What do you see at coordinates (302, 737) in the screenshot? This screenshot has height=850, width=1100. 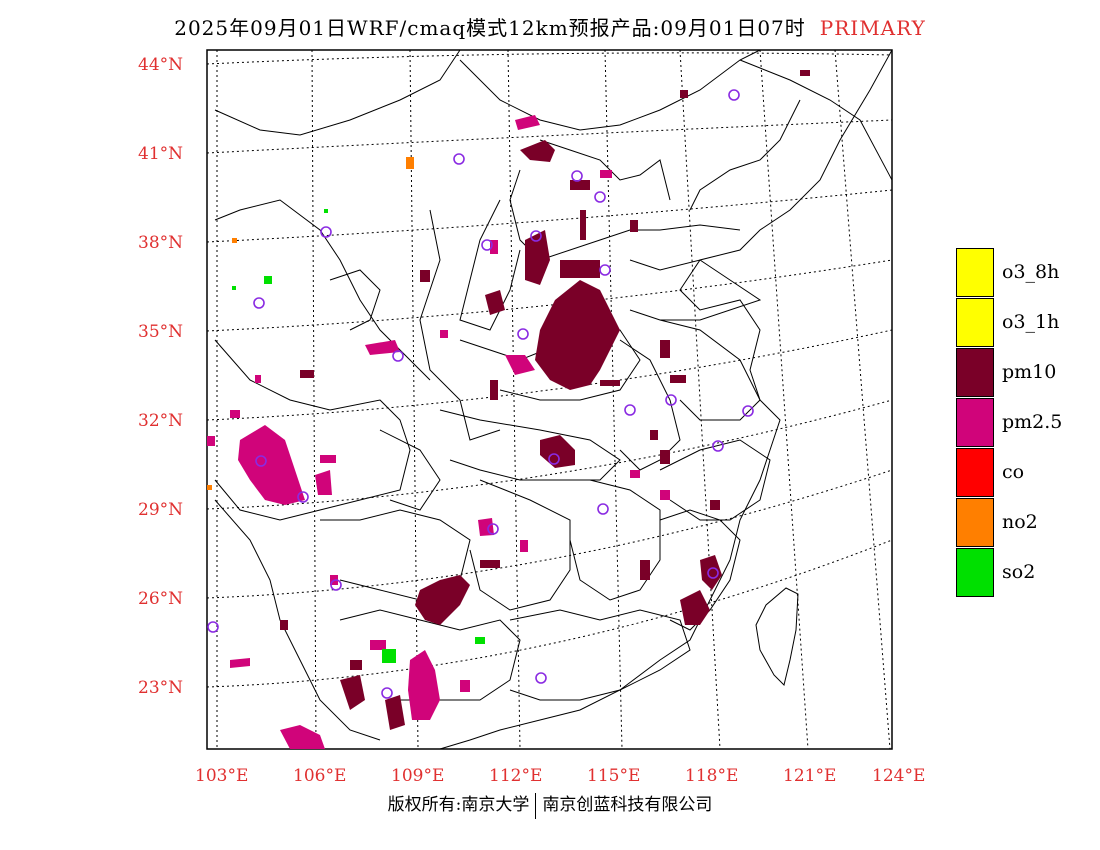 I see `pm25-blob-yunnan-south` at bounding box center [302, 737].